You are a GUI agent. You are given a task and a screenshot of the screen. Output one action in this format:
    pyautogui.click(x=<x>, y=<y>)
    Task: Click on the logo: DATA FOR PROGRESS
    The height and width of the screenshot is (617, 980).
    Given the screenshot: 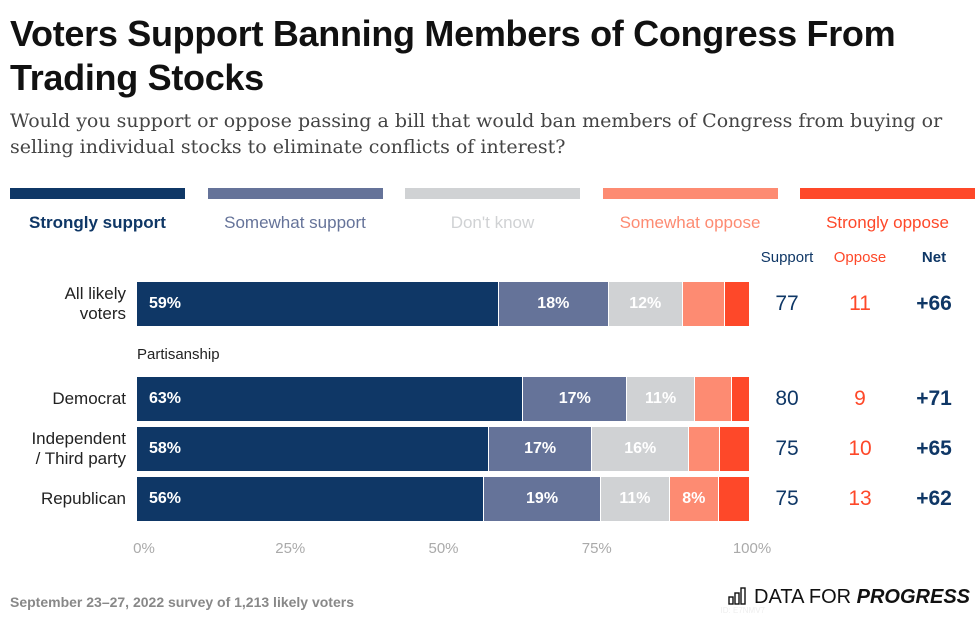 What is the action you would take?
    pyautogui.click(x=849, y=597)
    